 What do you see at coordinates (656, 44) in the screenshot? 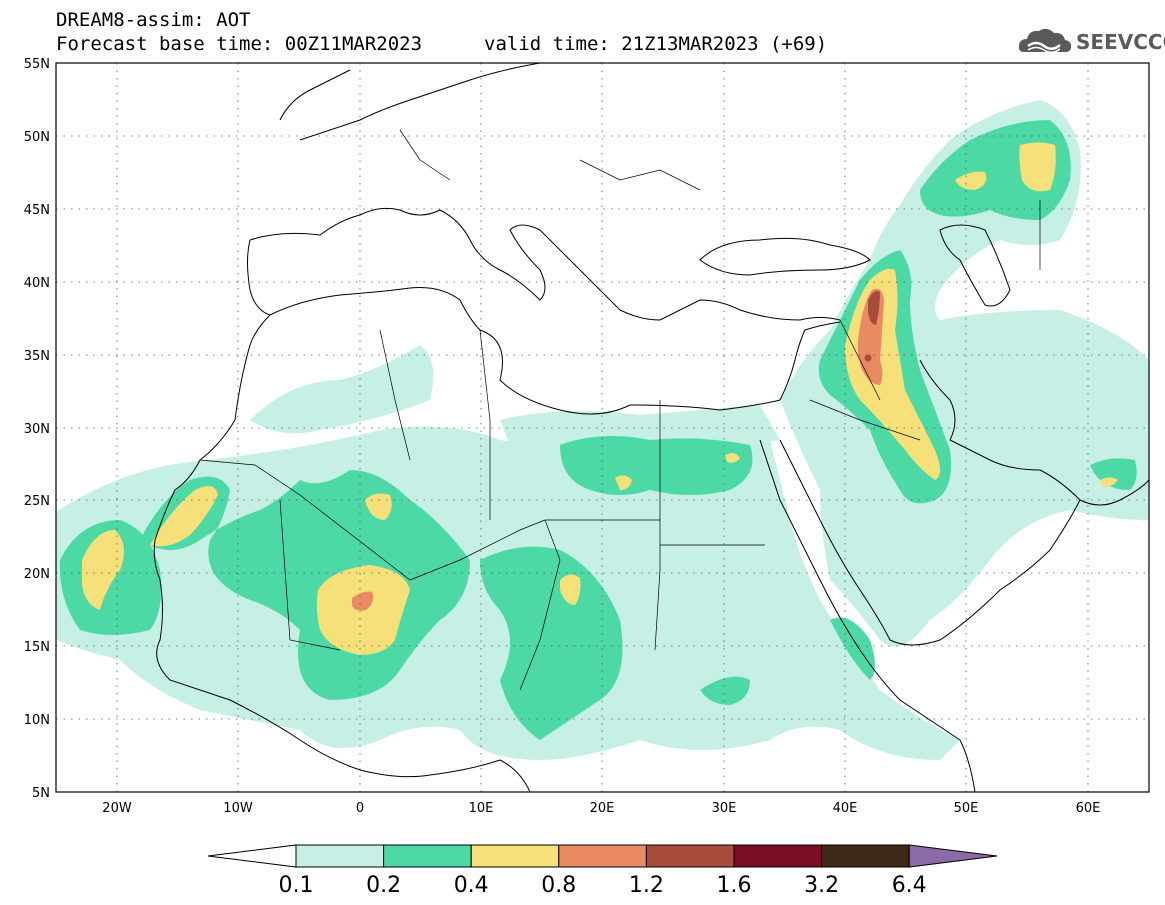
I see `valid-time: valid time: 21Z13MAR2023 (+69)` at bounding box center [656, 44].